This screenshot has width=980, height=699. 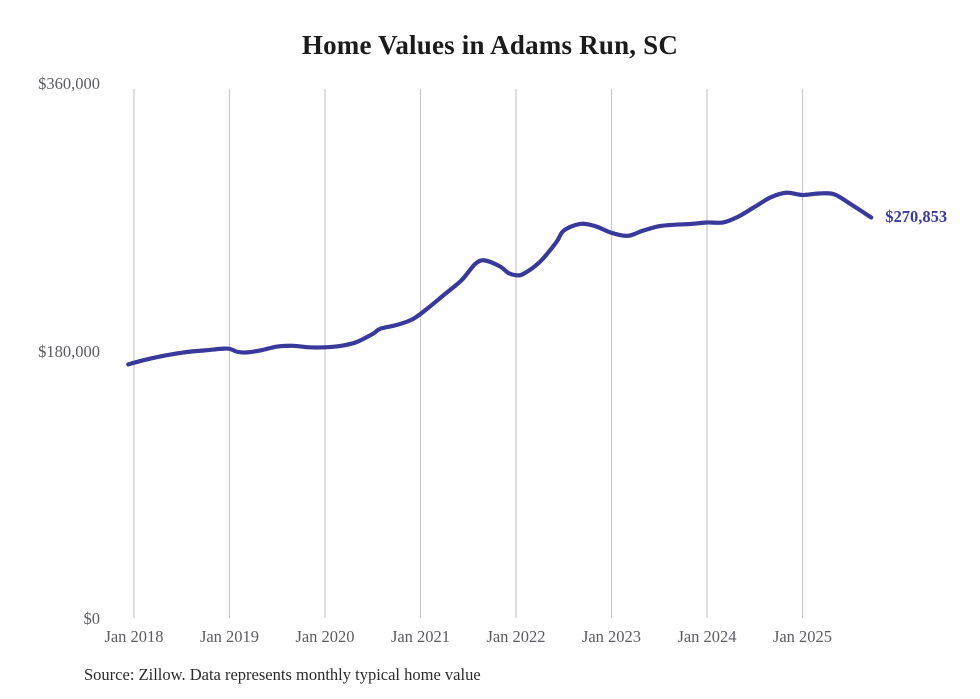 I want to click on endpoint-value-label: $270,853, so click(x=916, y=217).